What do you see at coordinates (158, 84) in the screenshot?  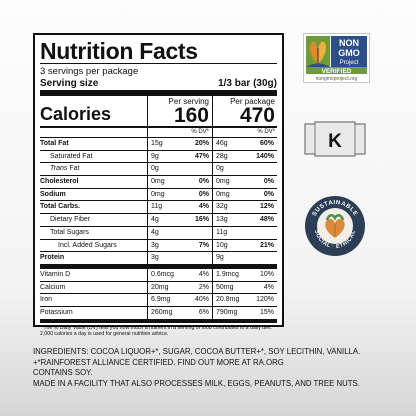 I see `serving-size-row: Serving size 1/3 bar (30g)` at bounding box center [158, 84].